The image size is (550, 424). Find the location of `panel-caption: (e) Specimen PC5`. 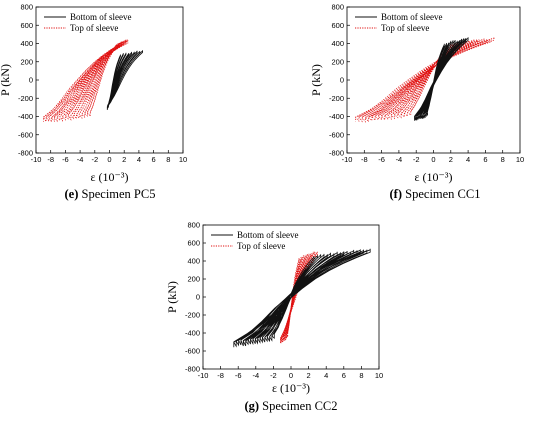

panel-caption: (e) Specimen PC5 is located at coordinates (110, 194).